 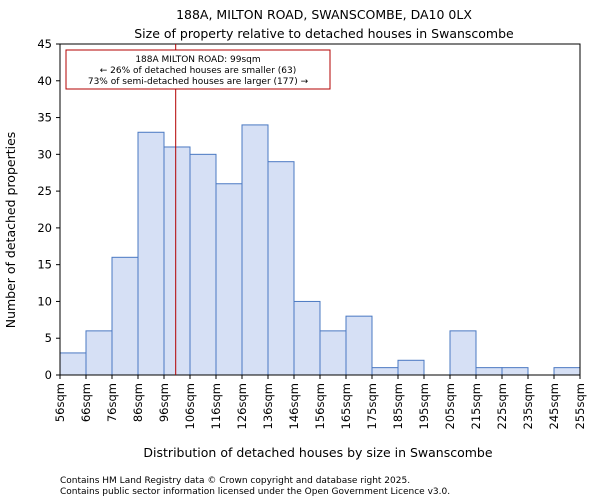 I want to click on bar-66sqm, so click(x=99, y=353).